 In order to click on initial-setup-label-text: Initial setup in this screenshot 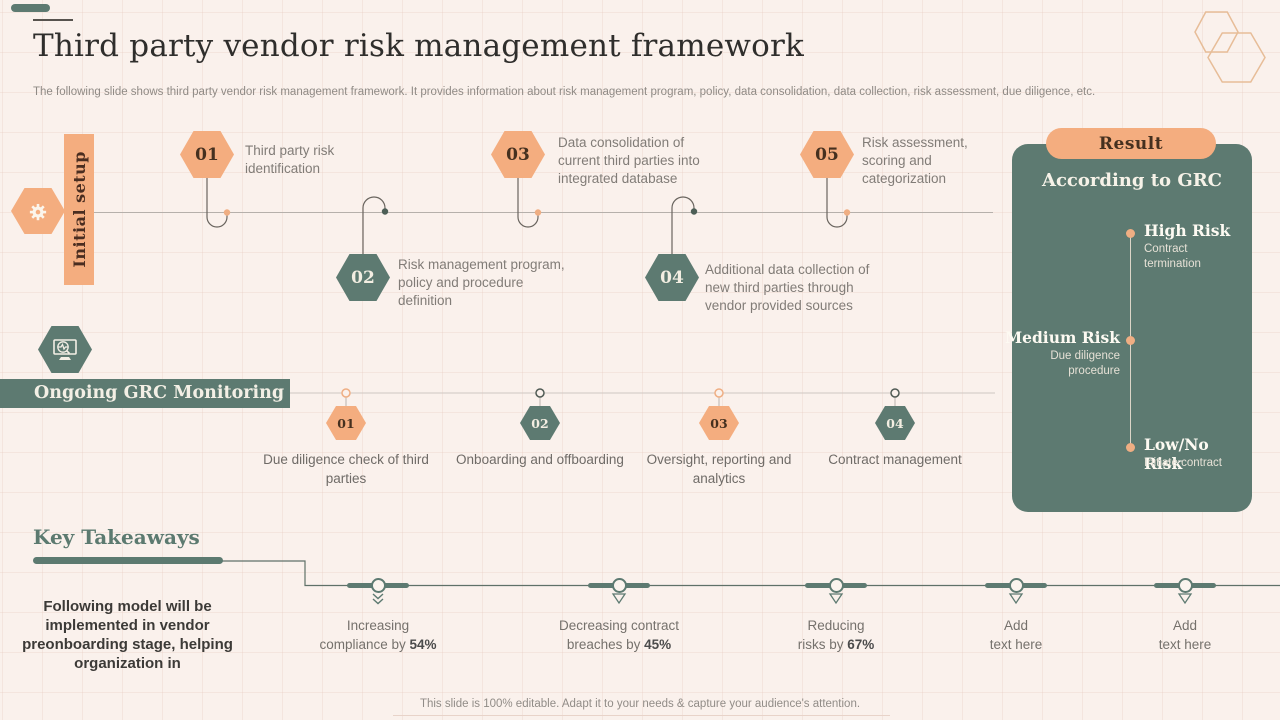, I will do `click(79, 209)`.